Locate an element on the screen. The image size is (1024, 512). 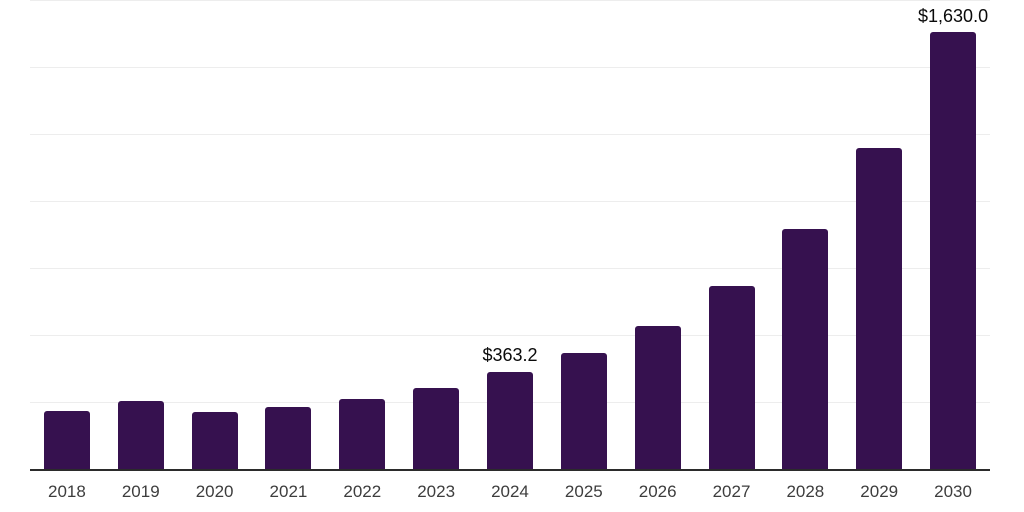
bar-2024 is located at coordinates (509, 420).